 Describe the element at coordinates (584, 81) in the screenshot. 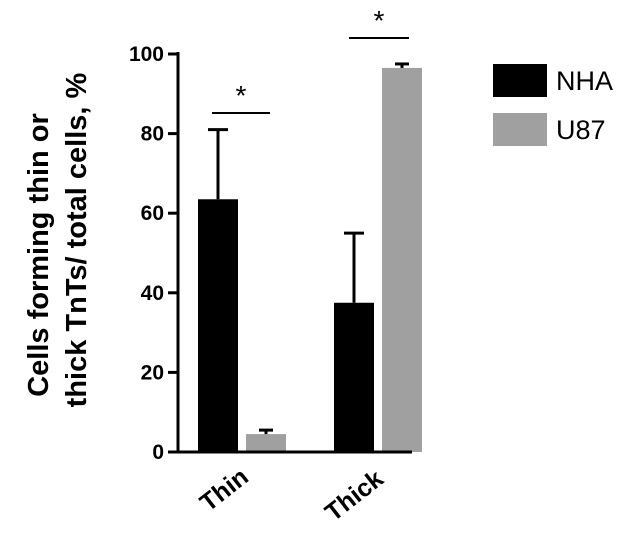

I see `legend-label-nha: NHA` at that location.